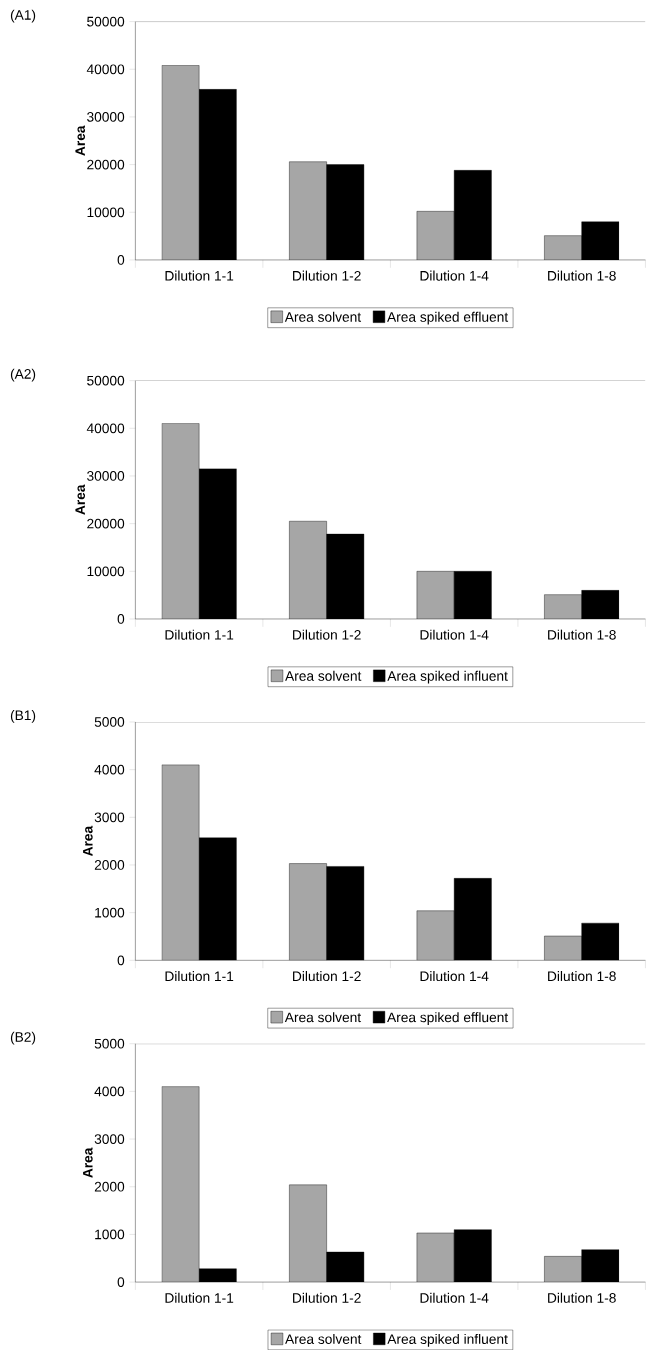 The width and height of the screenshot is (647, 1350). I want to click on text: (B2), so click(22, 1038).